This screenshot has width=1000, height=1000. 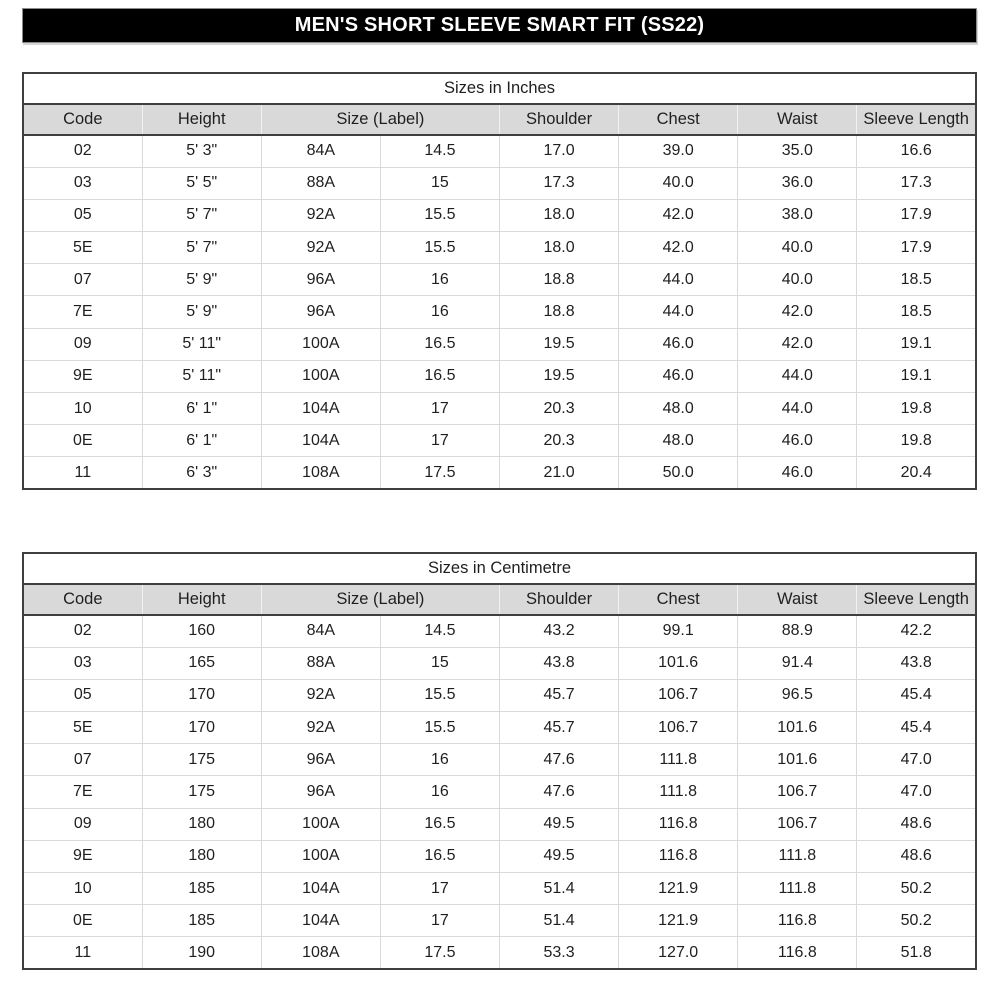 What do you see at coordinates (82, 760) in the screenshot?
I see `cell-code: 07` at bounding box center [82, 760].